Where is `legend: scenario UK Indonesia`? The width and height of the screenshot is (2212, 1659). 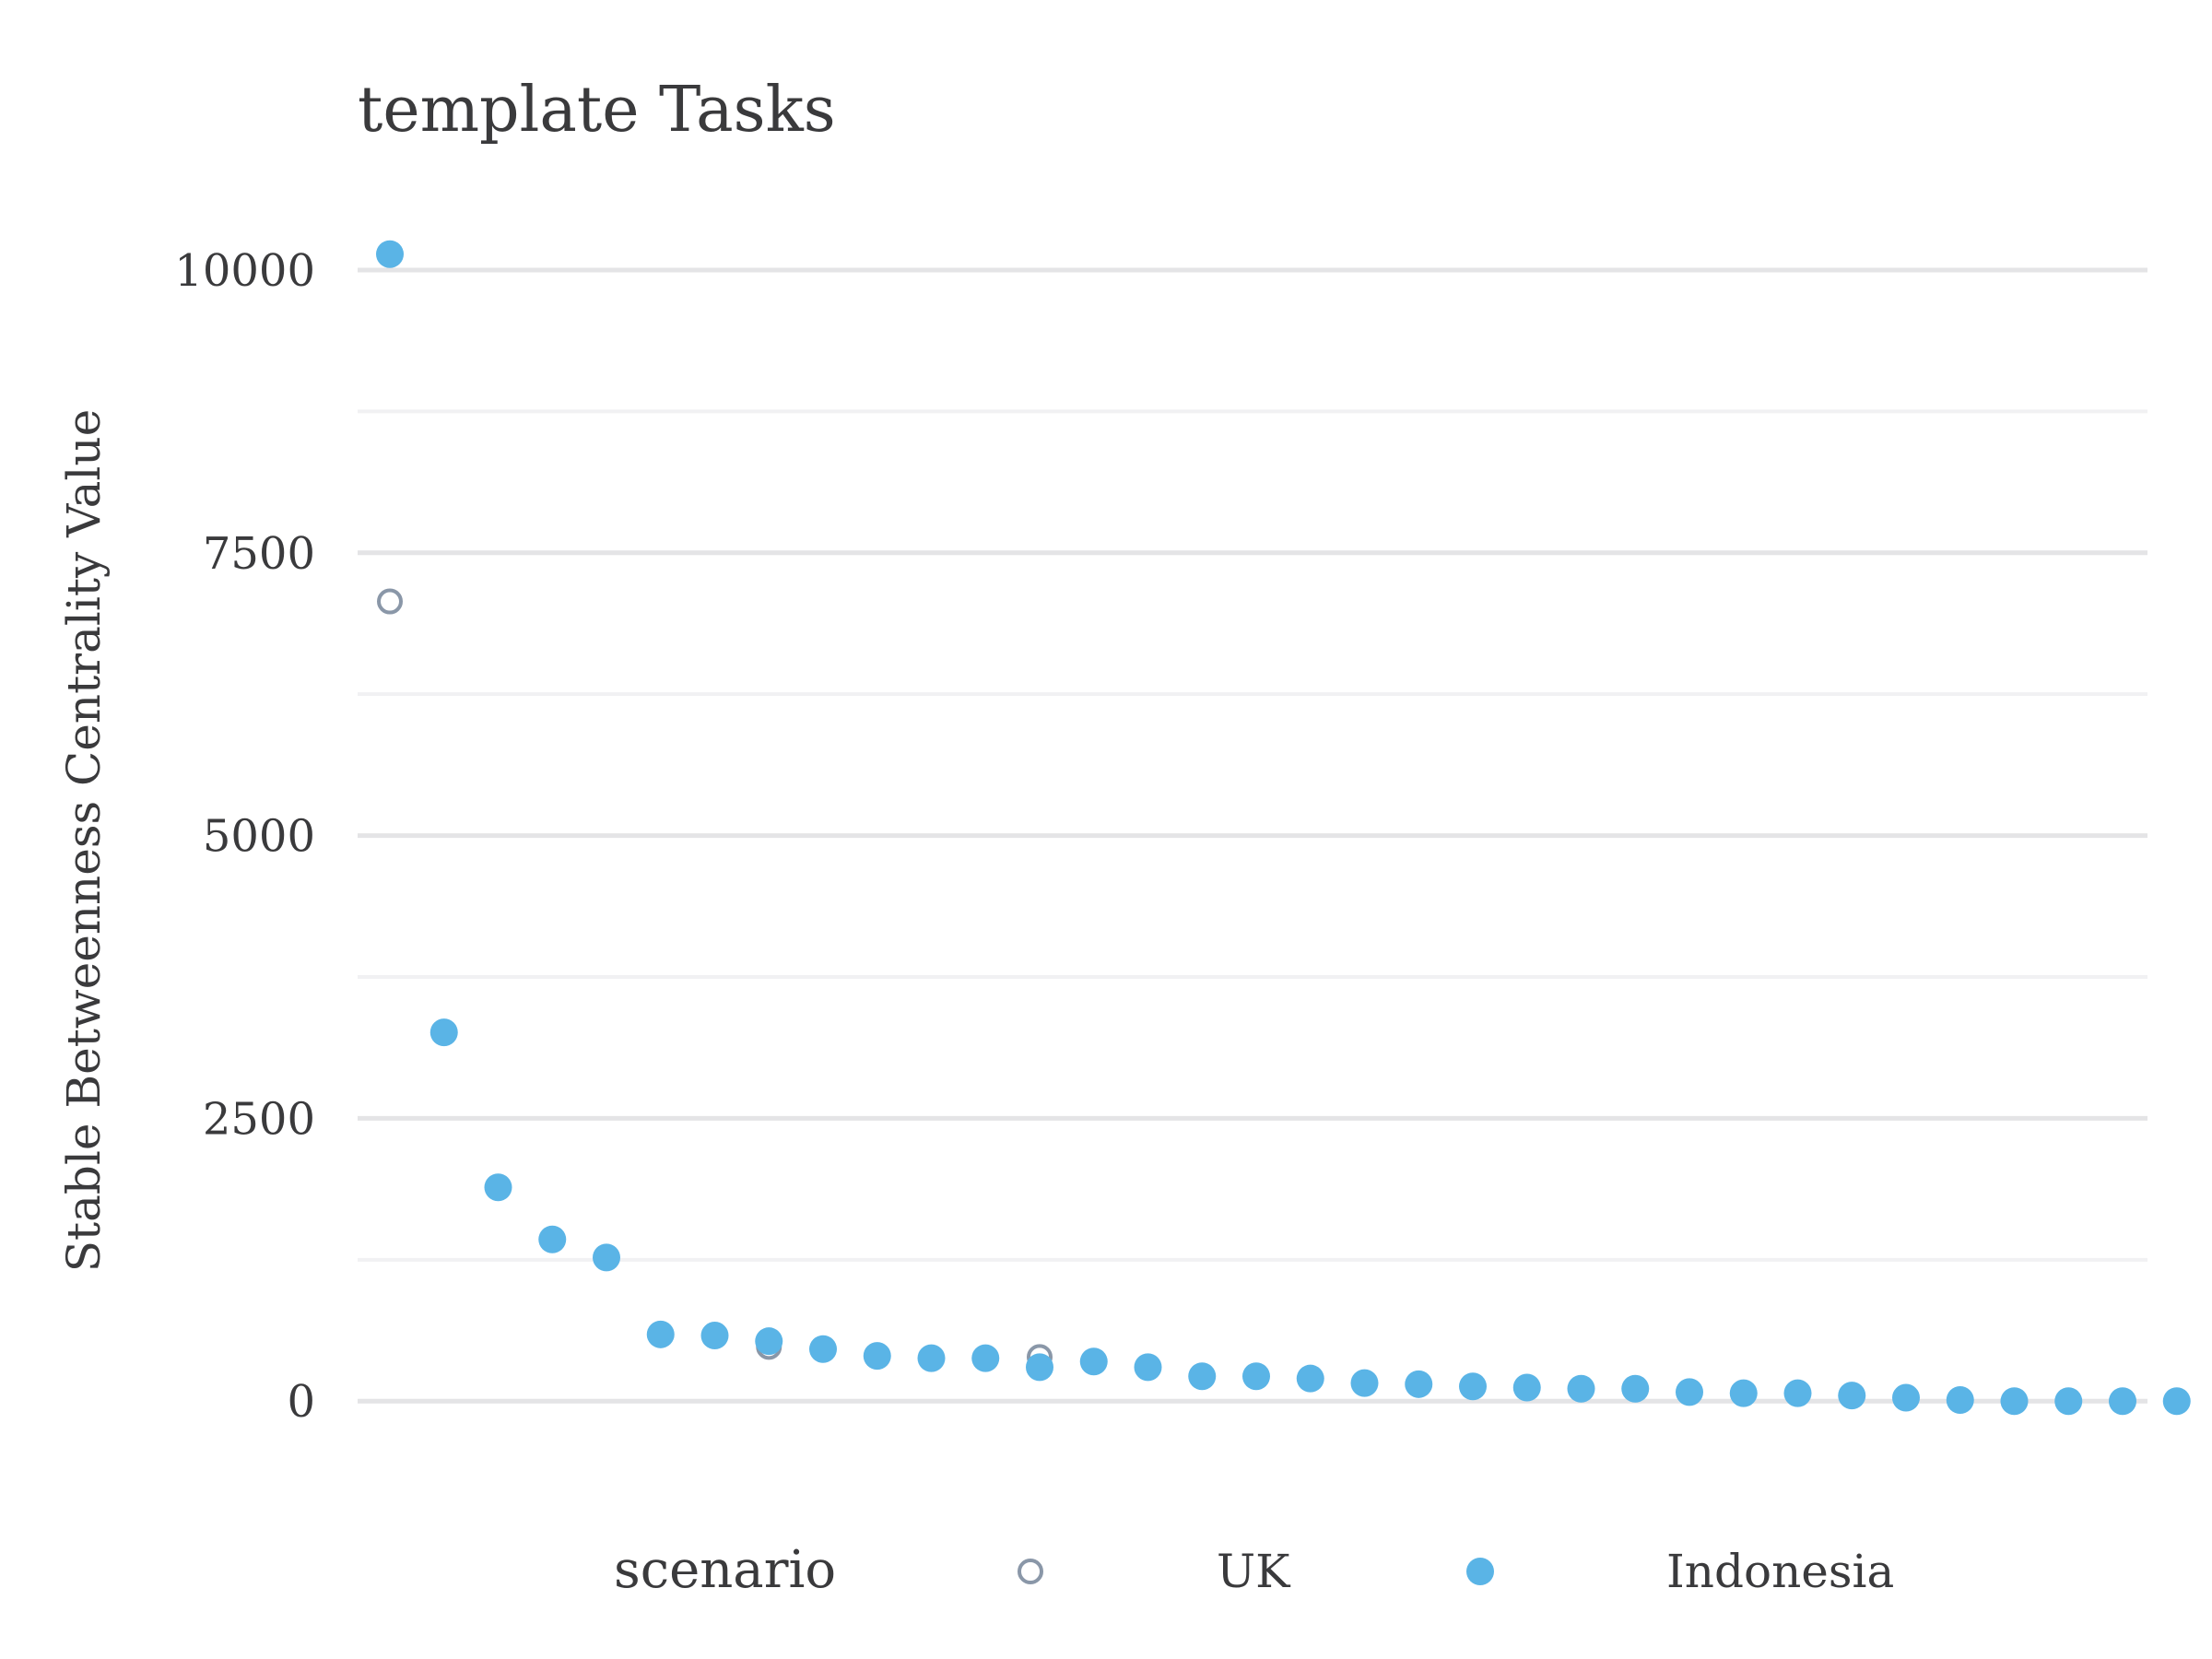
legend: scenario UK Indonesia is located at coordinates (1254, 1570).